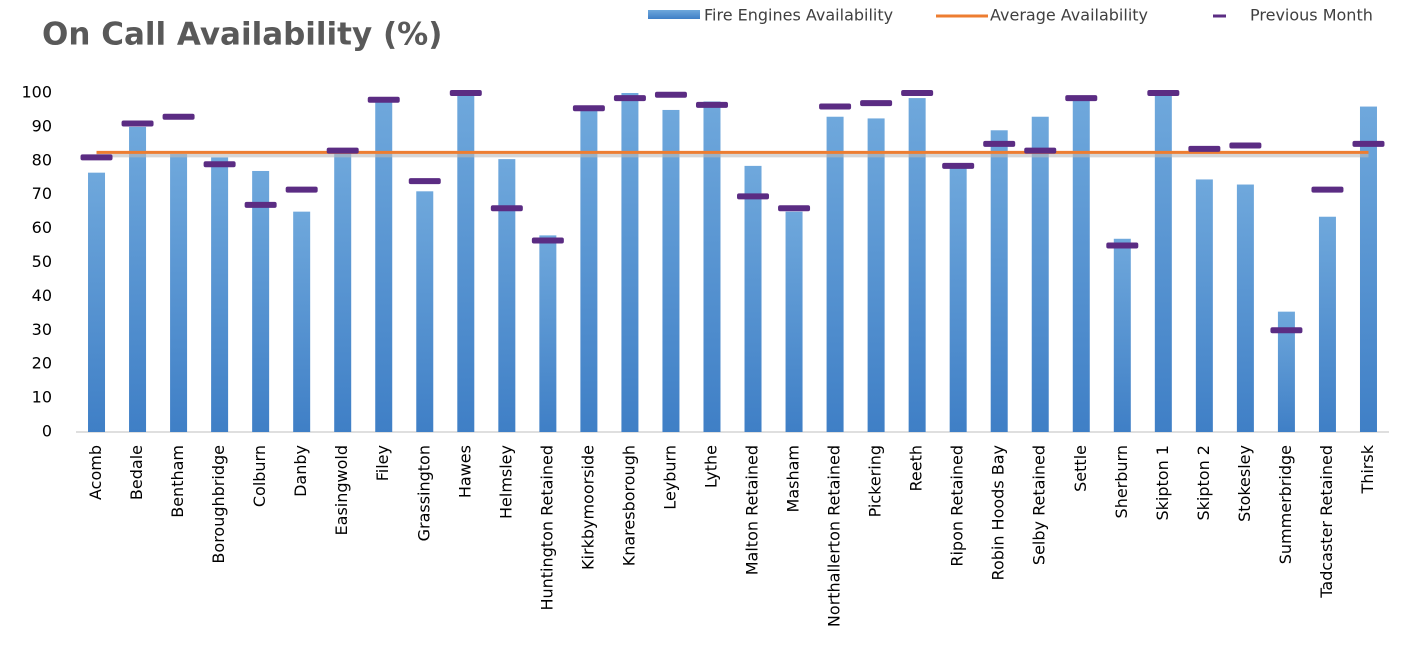 The image size is (1427, 645). Describe the element at coordinates (259, 476) in the screenshot. I see `x-tick-label: Colburn` at that location.